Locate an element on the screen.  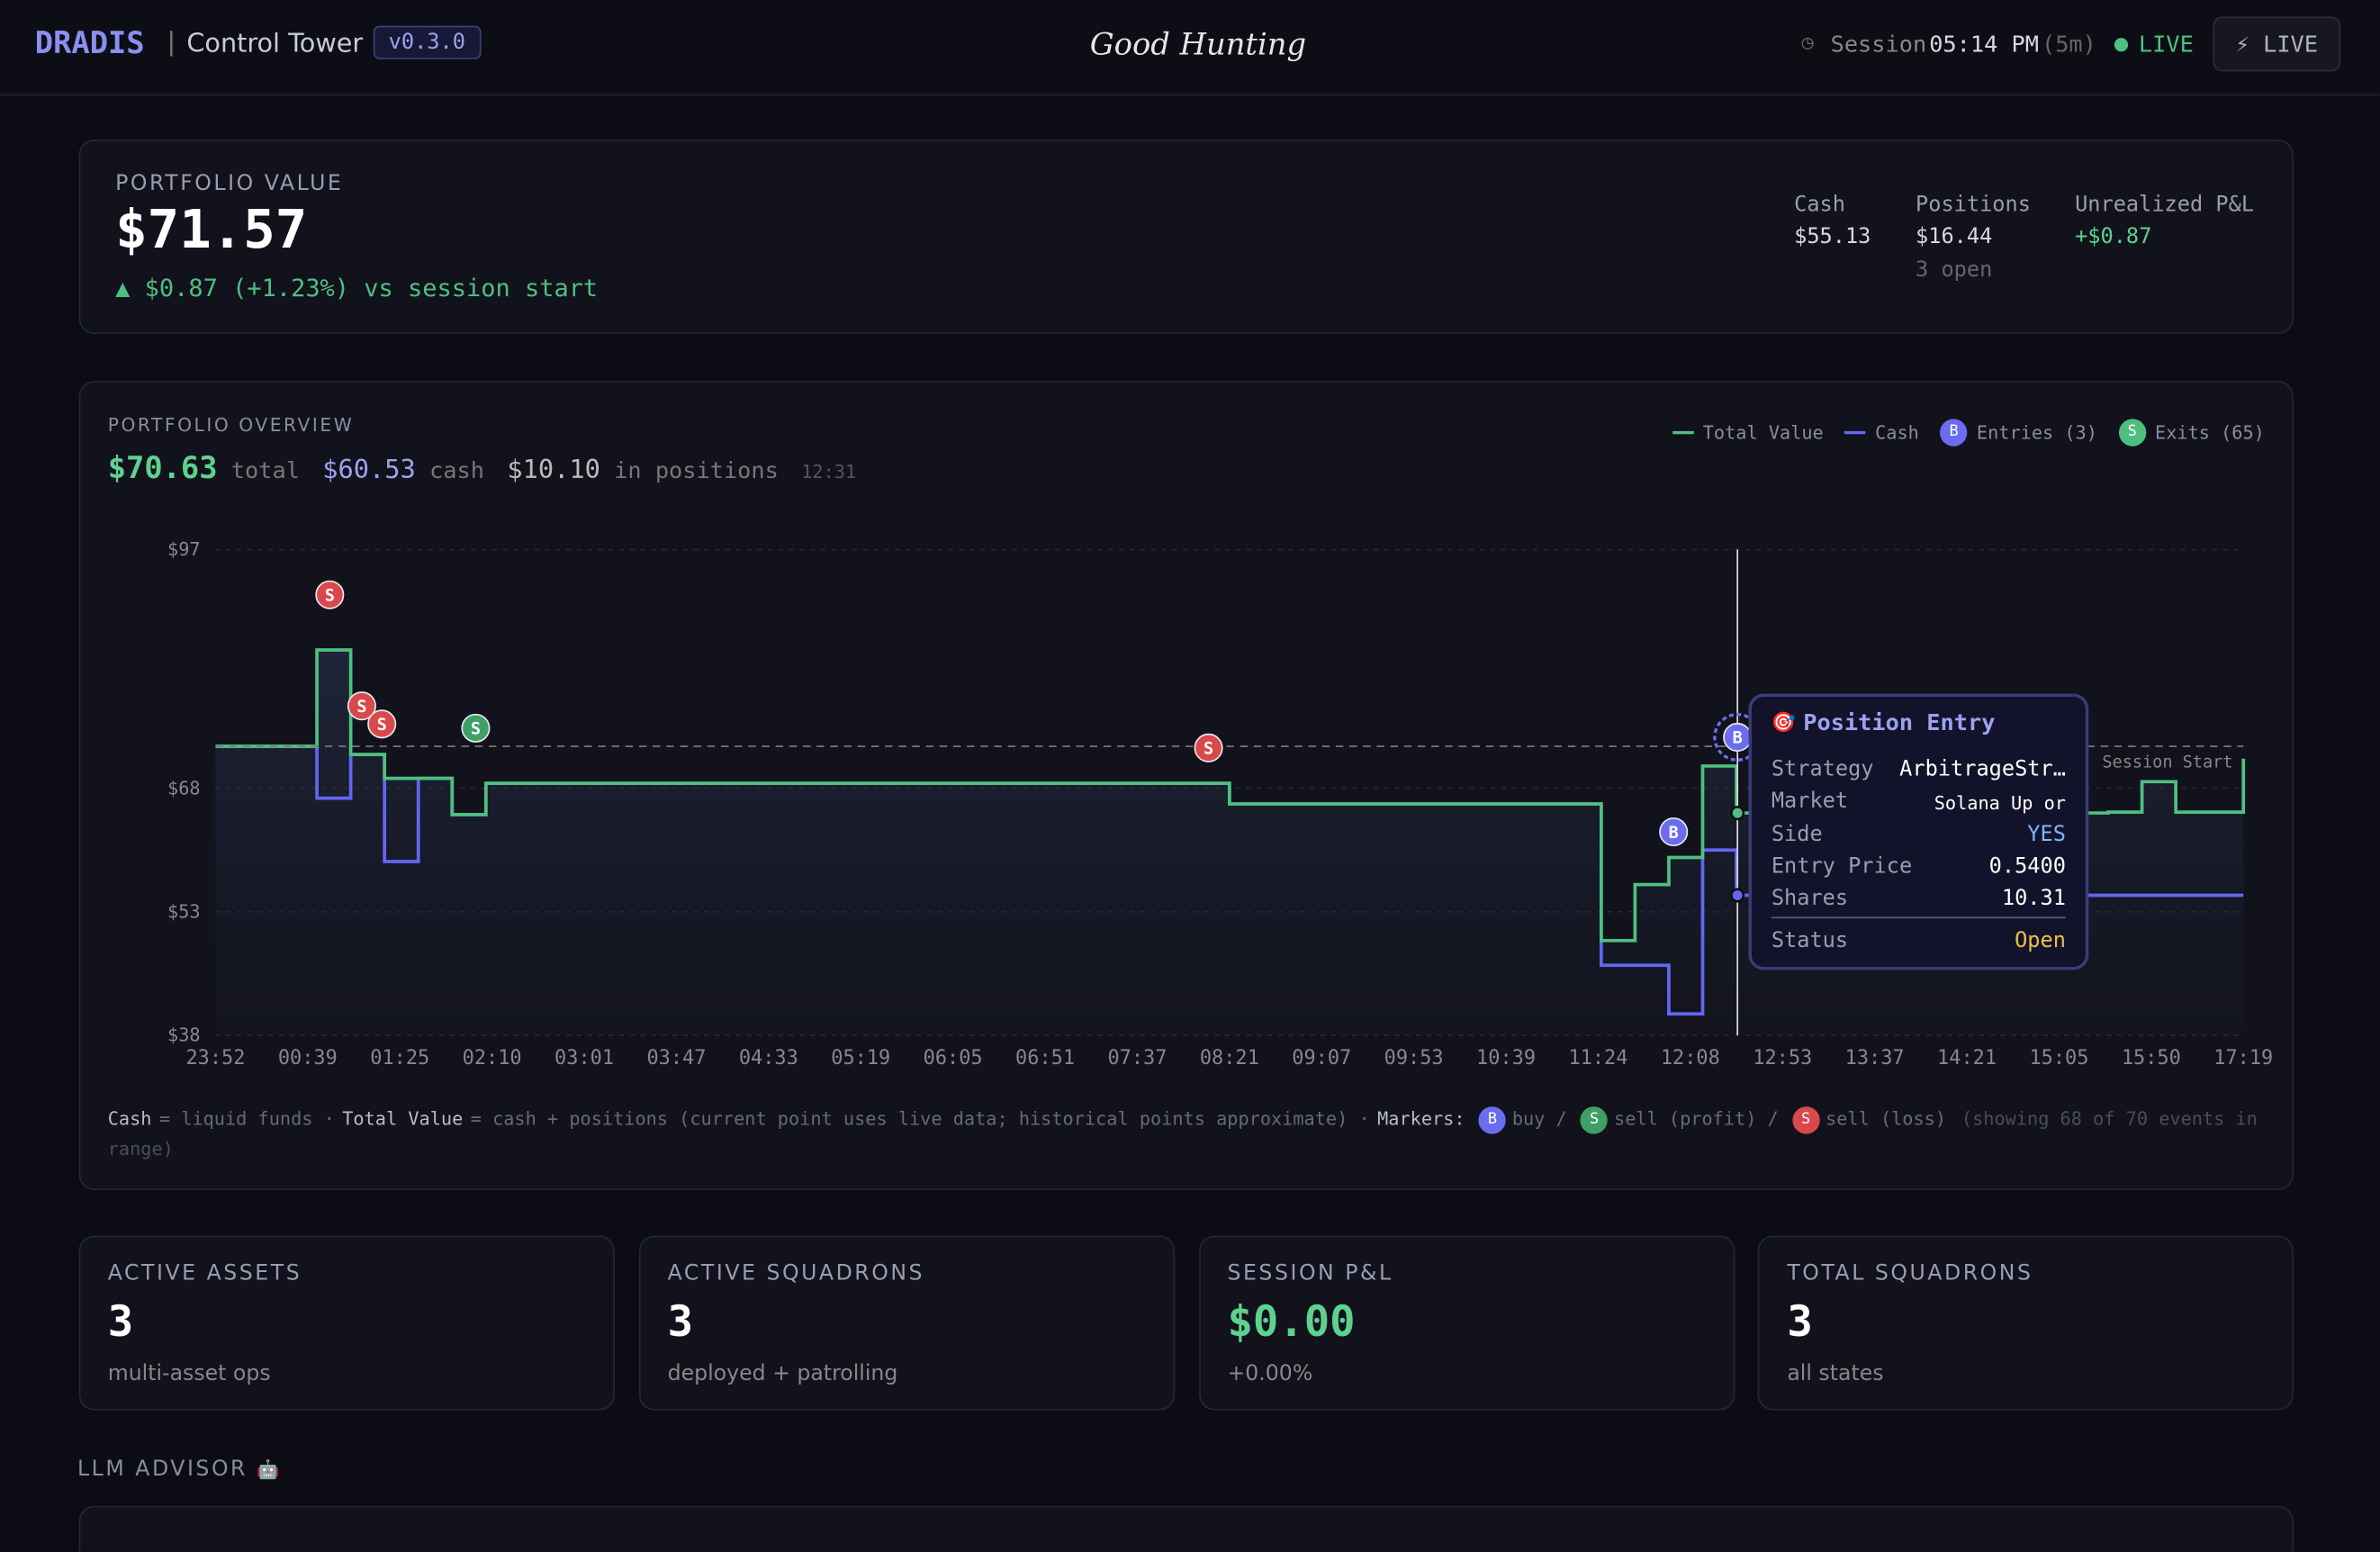
tooltip-value: Open is located at coordinates (2041, 940).